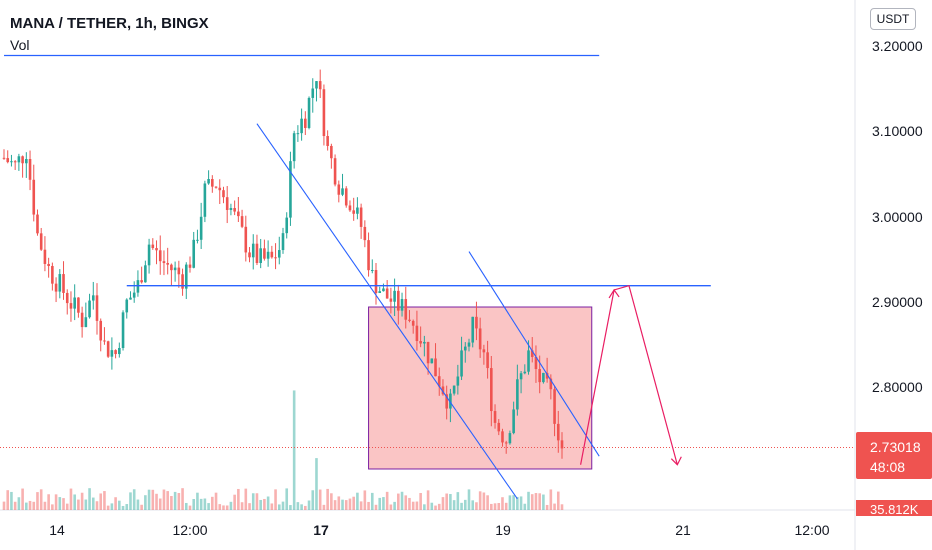  I want to click on channel-right-line, so click(534, 354).